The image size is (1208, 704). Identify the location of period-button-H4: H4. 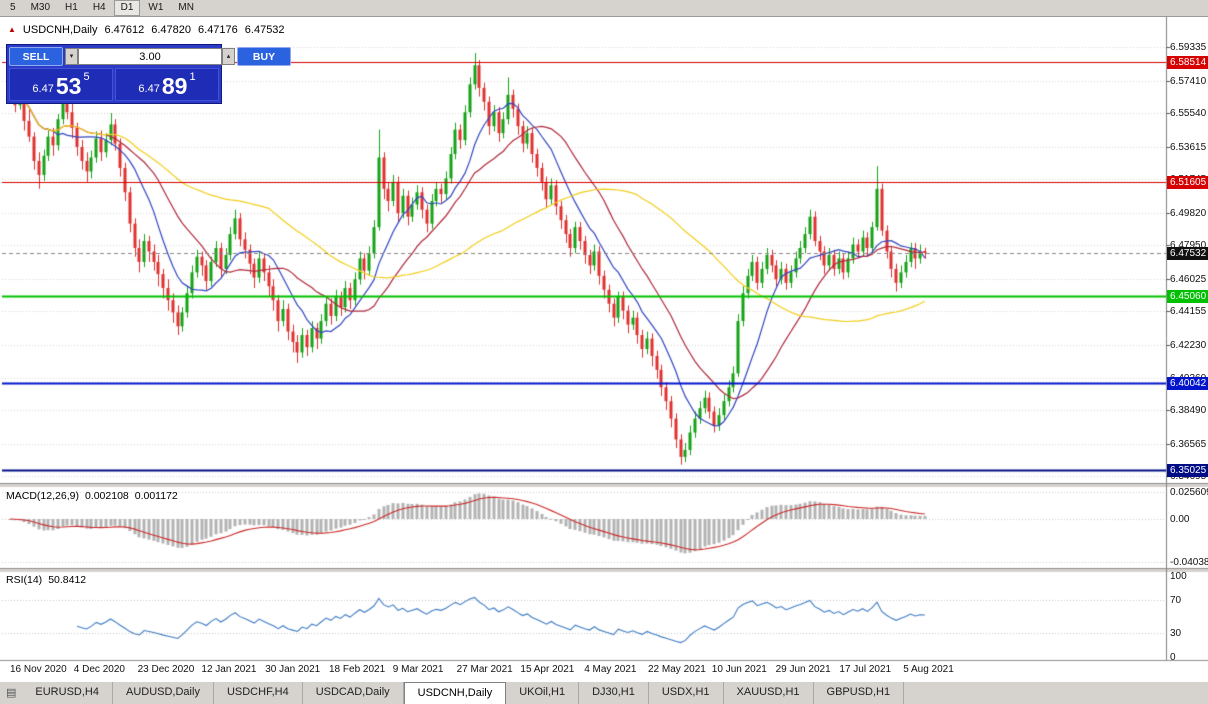
(99, 7).